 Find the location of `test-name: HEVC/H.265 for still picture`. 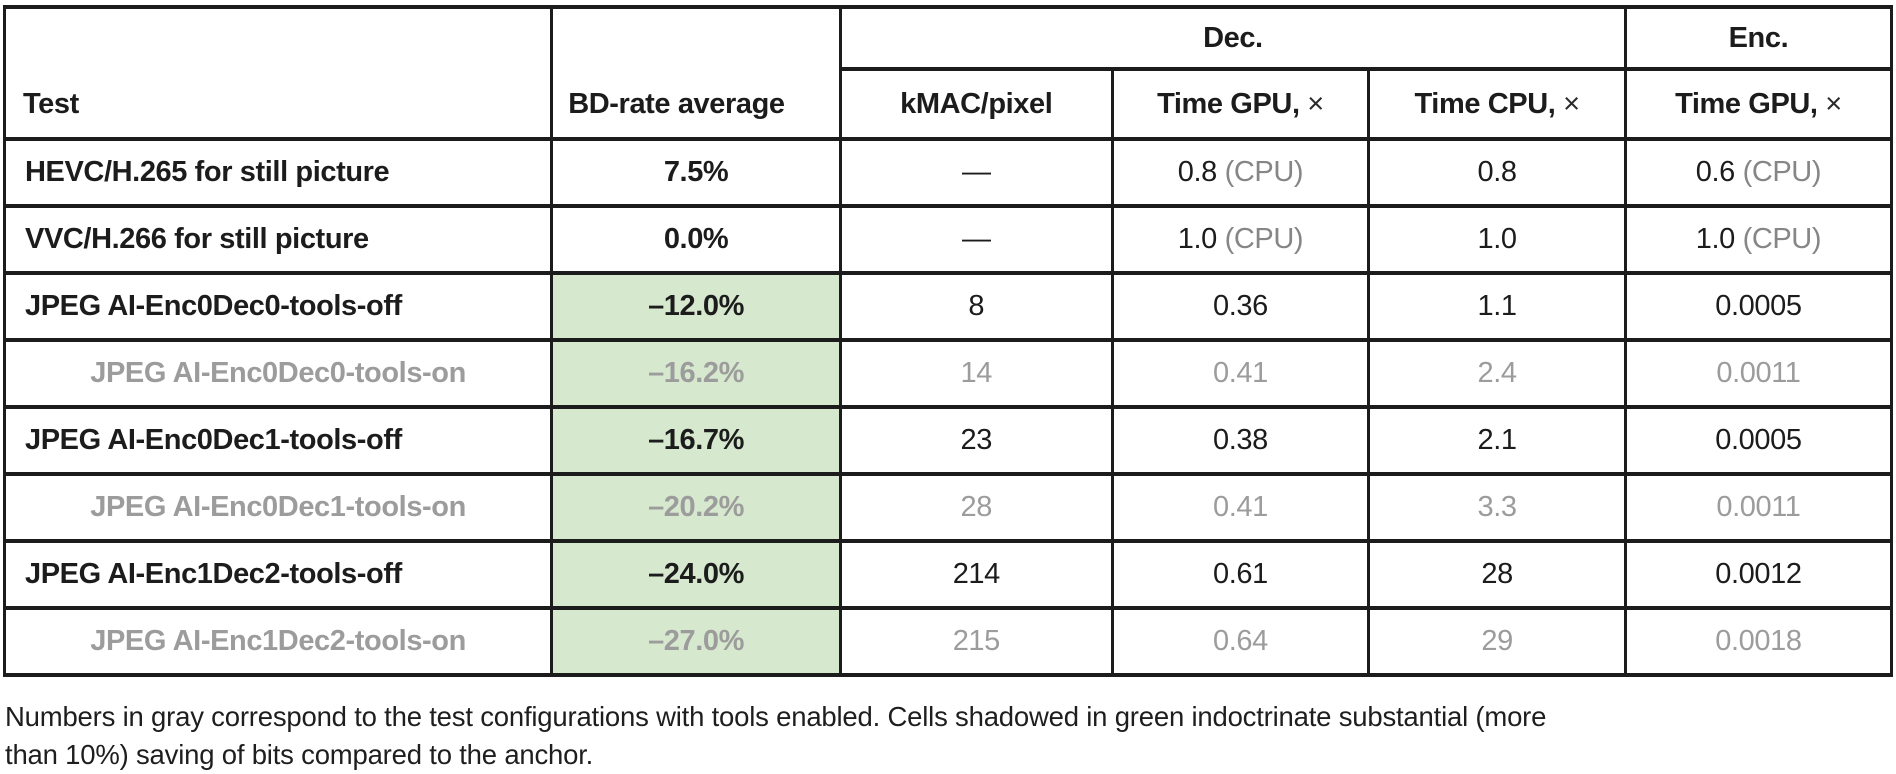

test-name: HEVC/H.265 for still picture is located at coordinates (278, 172).